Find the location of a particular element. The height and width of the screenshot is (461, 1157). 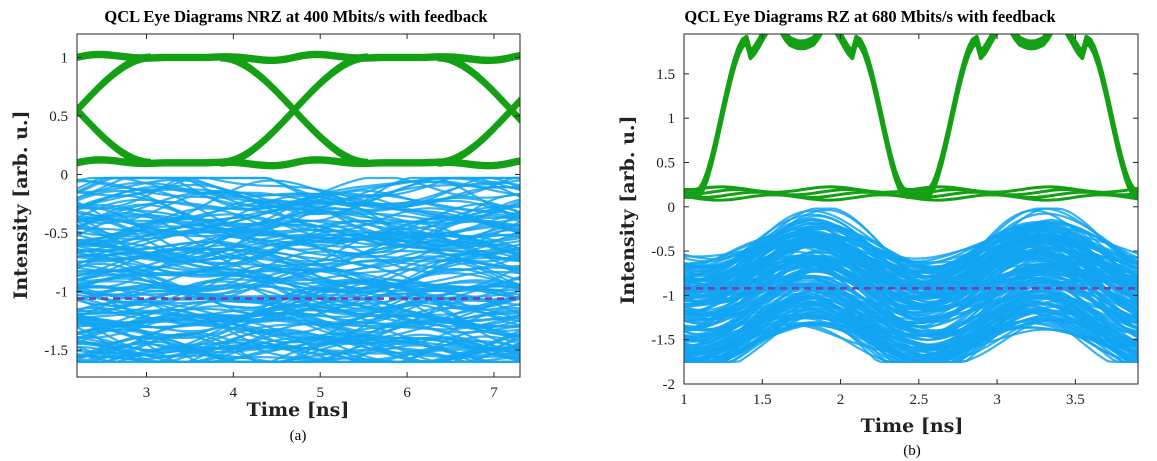

x-tick-label: 6 is located at coordinates (407, 393).